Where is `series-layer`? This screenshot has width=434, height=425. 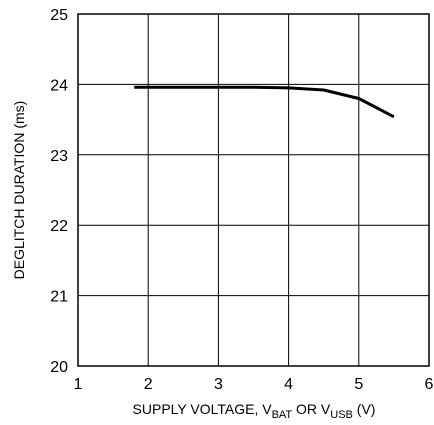
series-layer is located at coordinates (264, 102).